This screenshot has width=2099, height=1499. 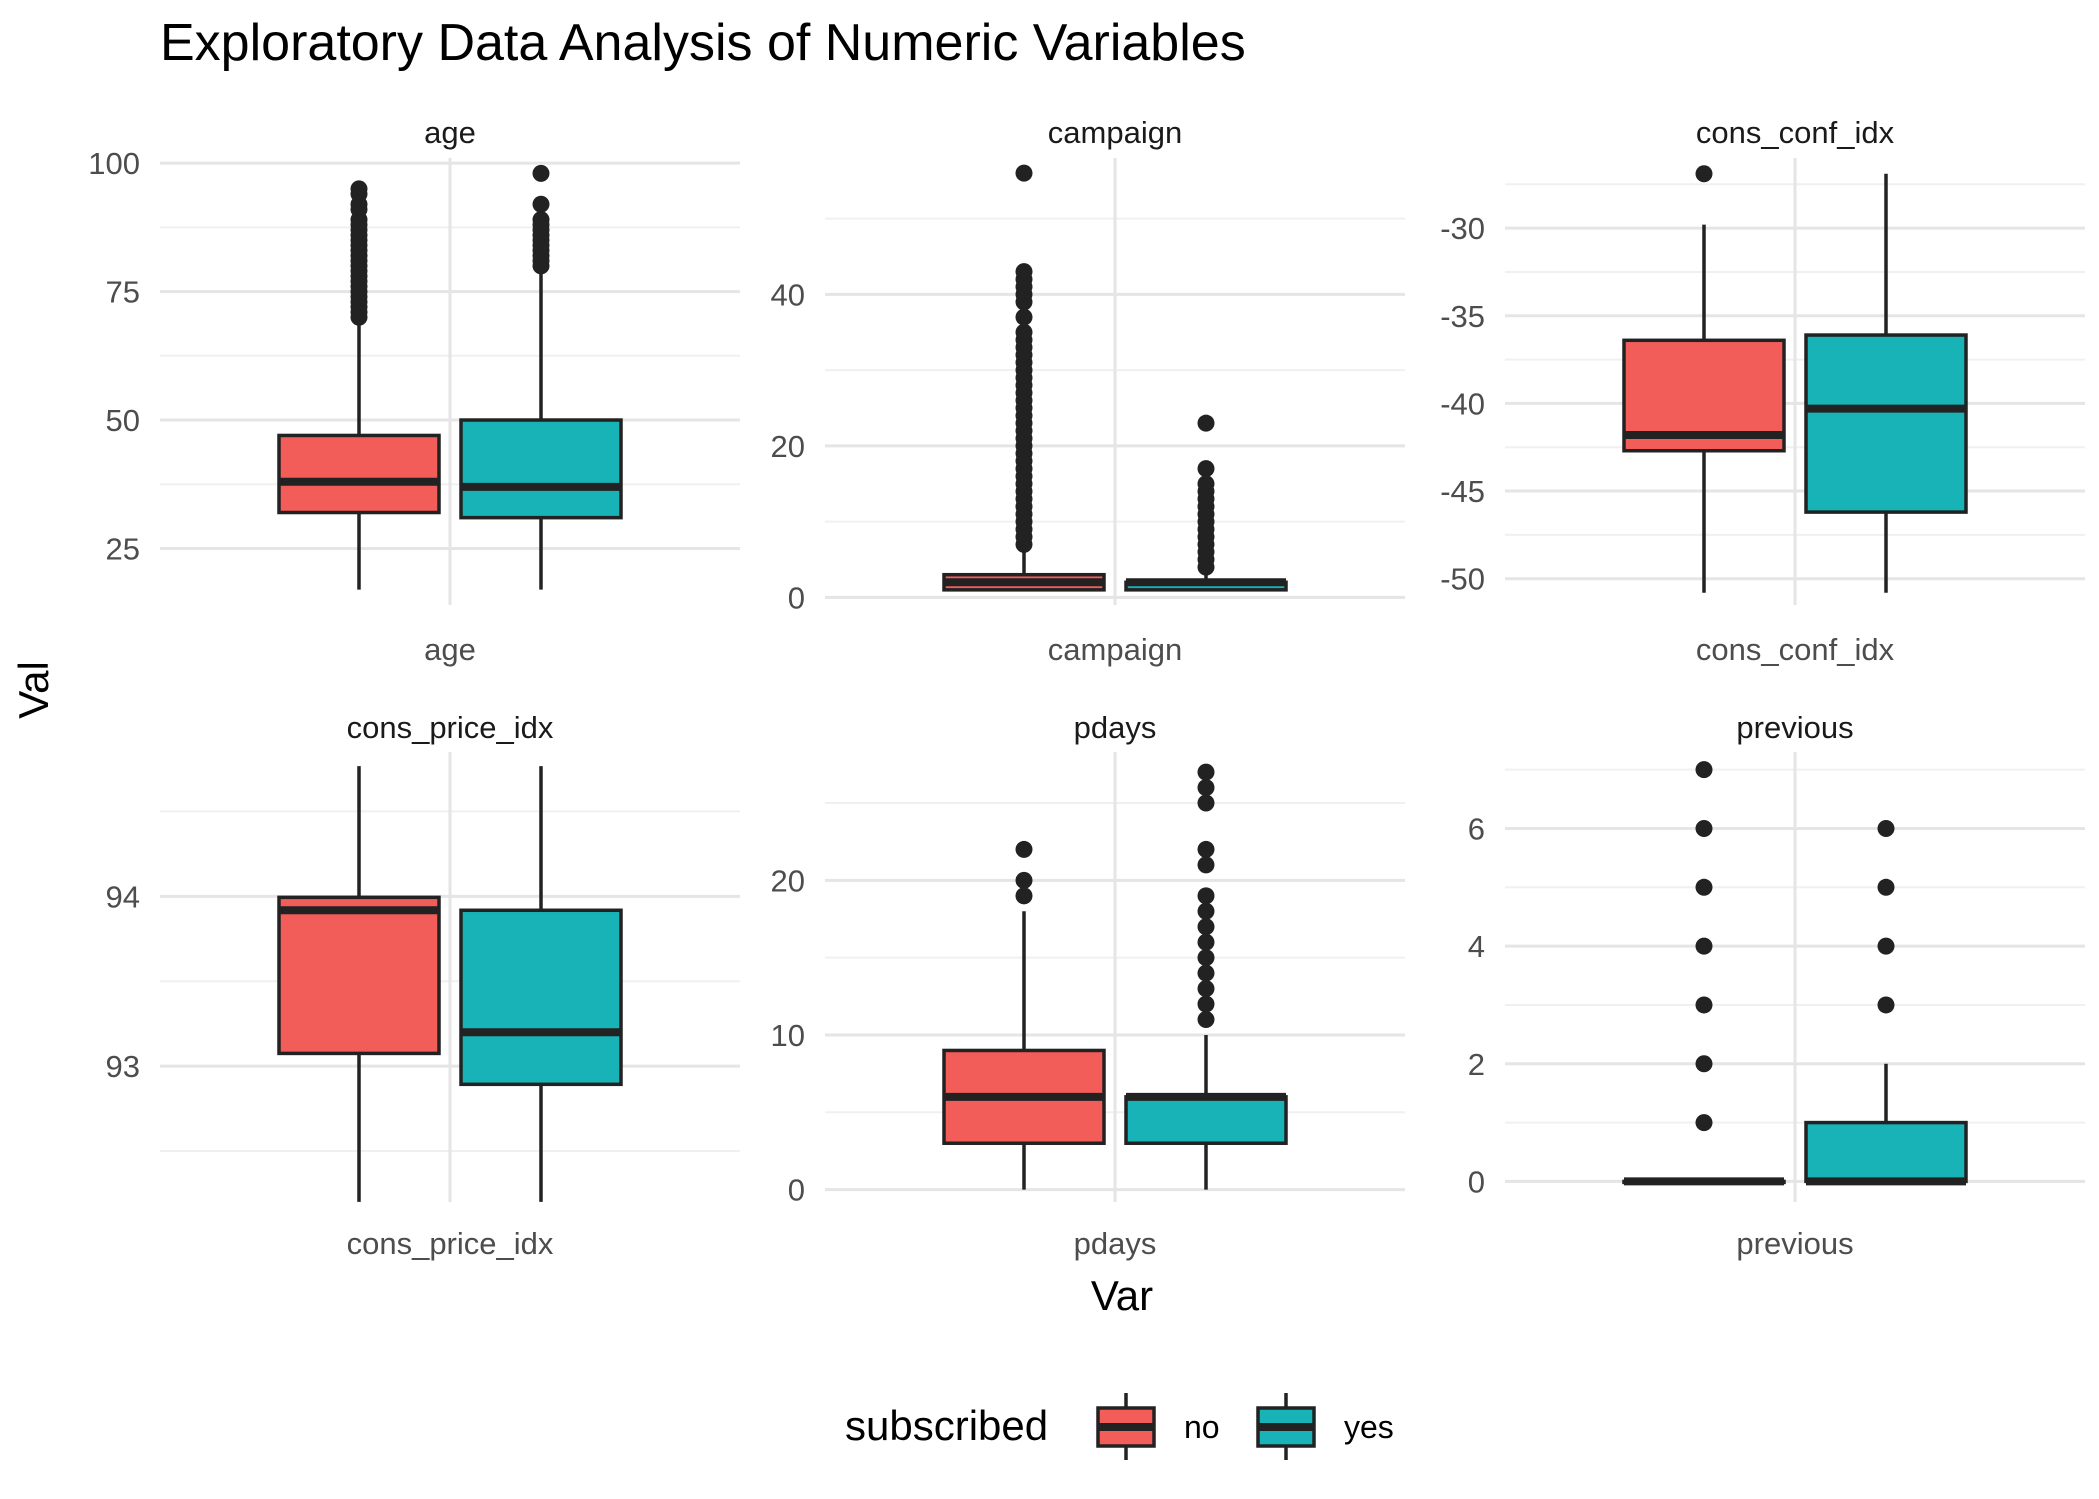 I want to click on x-tick-label: cons_conf_idx, so click(x=1795, y=649).